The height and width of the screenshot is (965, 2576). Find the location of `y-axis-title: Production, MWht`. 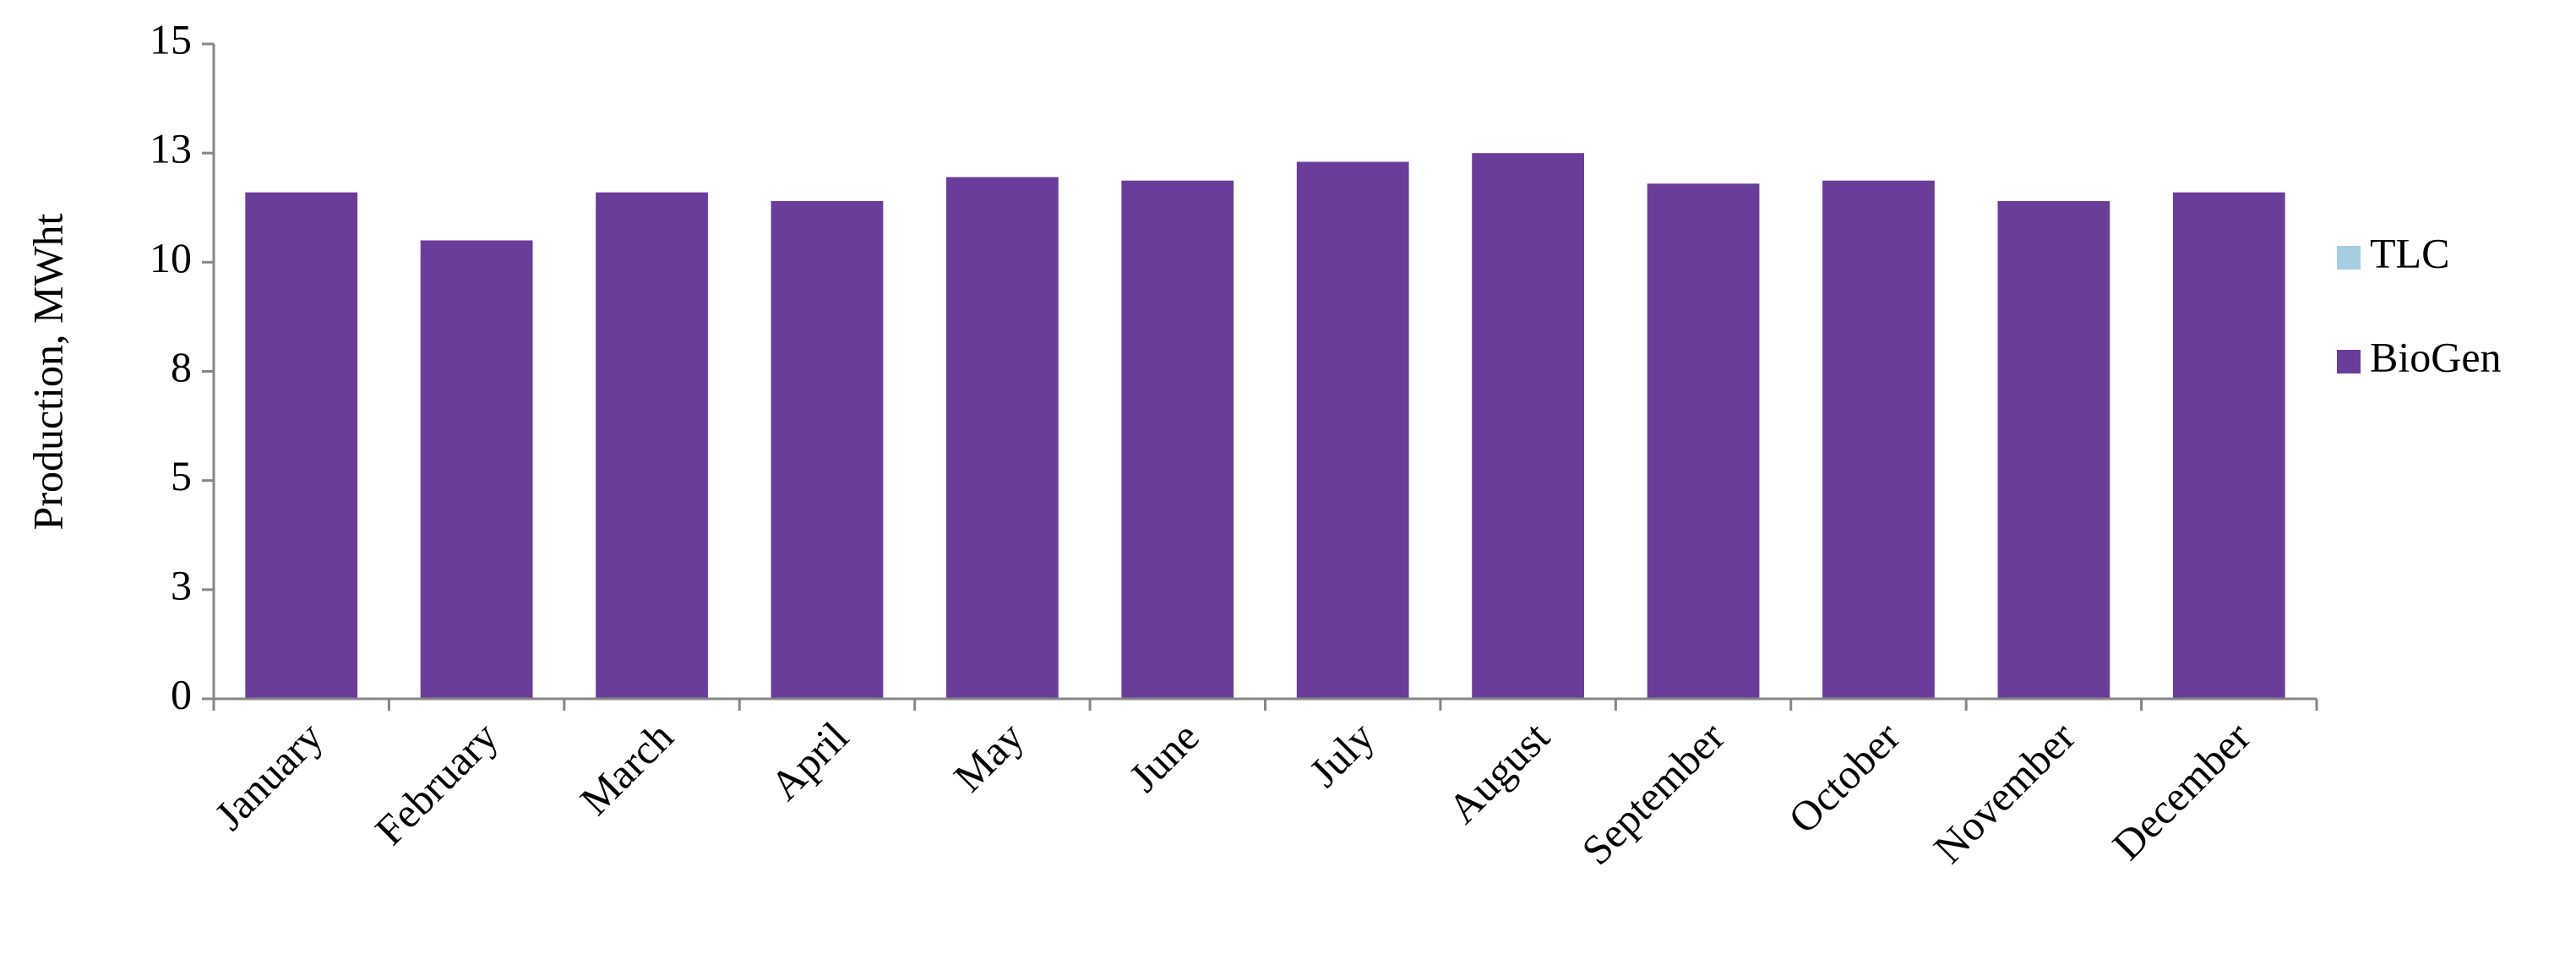

y-axis-title: Production, MWht is located at coordinates (47, 372).